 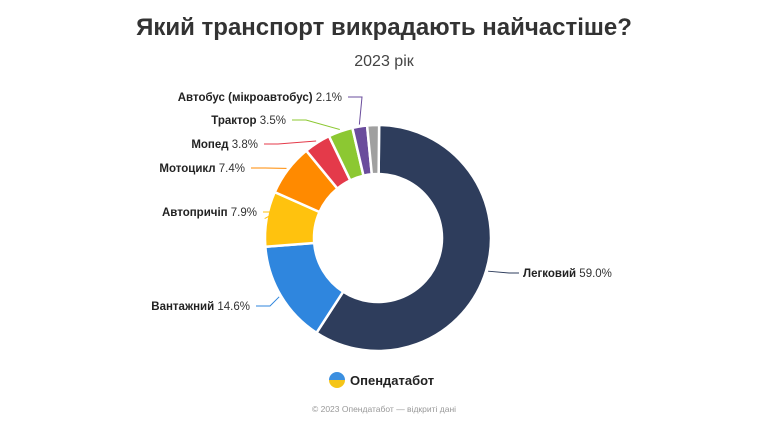 What do you see at coordinates (595, 274) in the screenshot?
I see `slice-label-value: 59.0%` at bounding box center [595, 274].